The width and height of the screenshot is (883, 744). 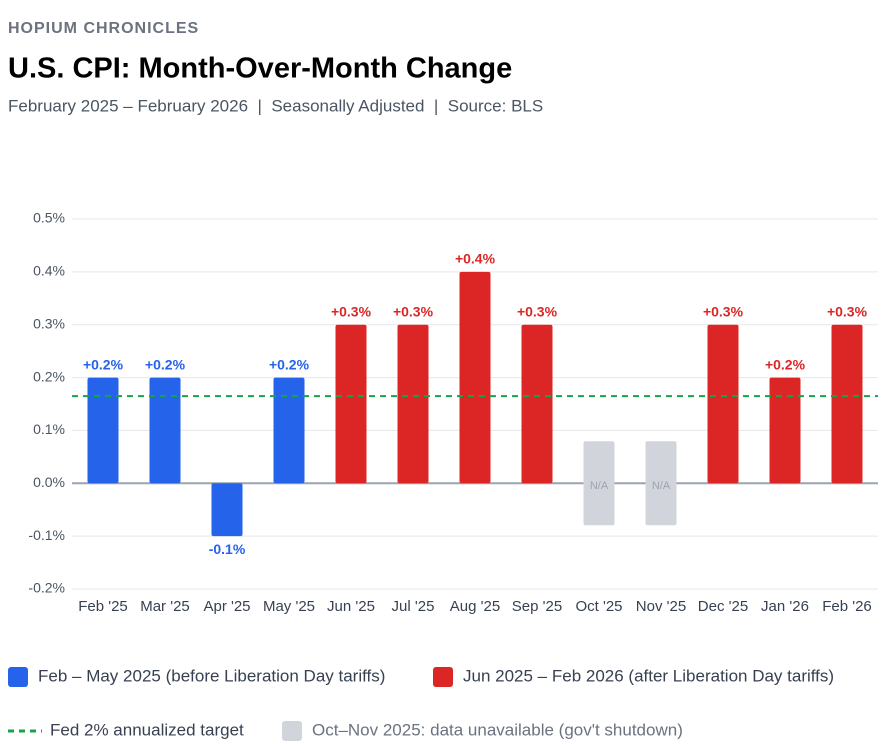 I want to click on x-tick-label: Oct '25, so click(x=598, y=606).